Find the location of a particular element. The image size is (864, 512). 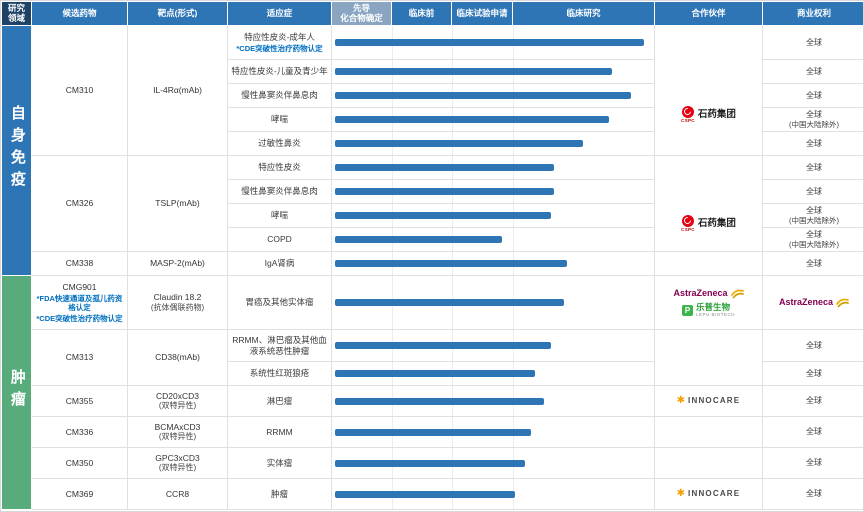

drug-cell: CM338 is located at coordinates (79, 263).